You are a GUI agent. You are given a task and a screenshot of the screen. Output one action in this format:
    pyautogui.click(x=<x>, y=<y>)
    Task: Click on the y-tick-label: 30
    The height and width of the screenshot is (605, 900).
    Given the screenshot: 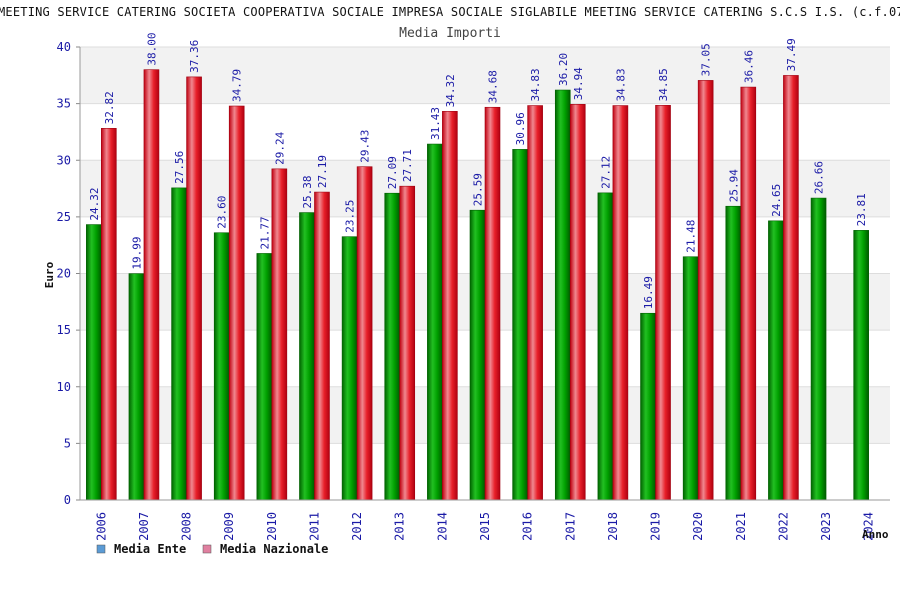 What is the action you would take?
    pyautogui.click(x=64, y=160)
    